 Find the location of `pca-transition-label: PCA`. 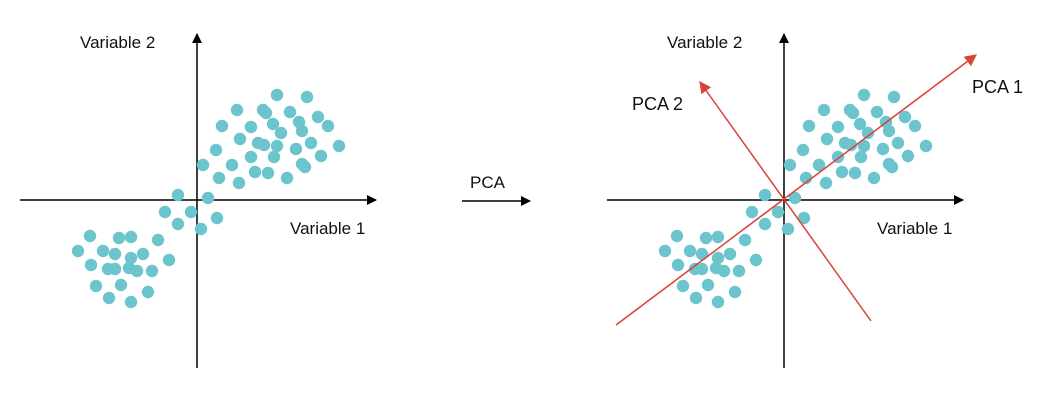

pca-transition-label: PCA is located at coordinates (488, 182).